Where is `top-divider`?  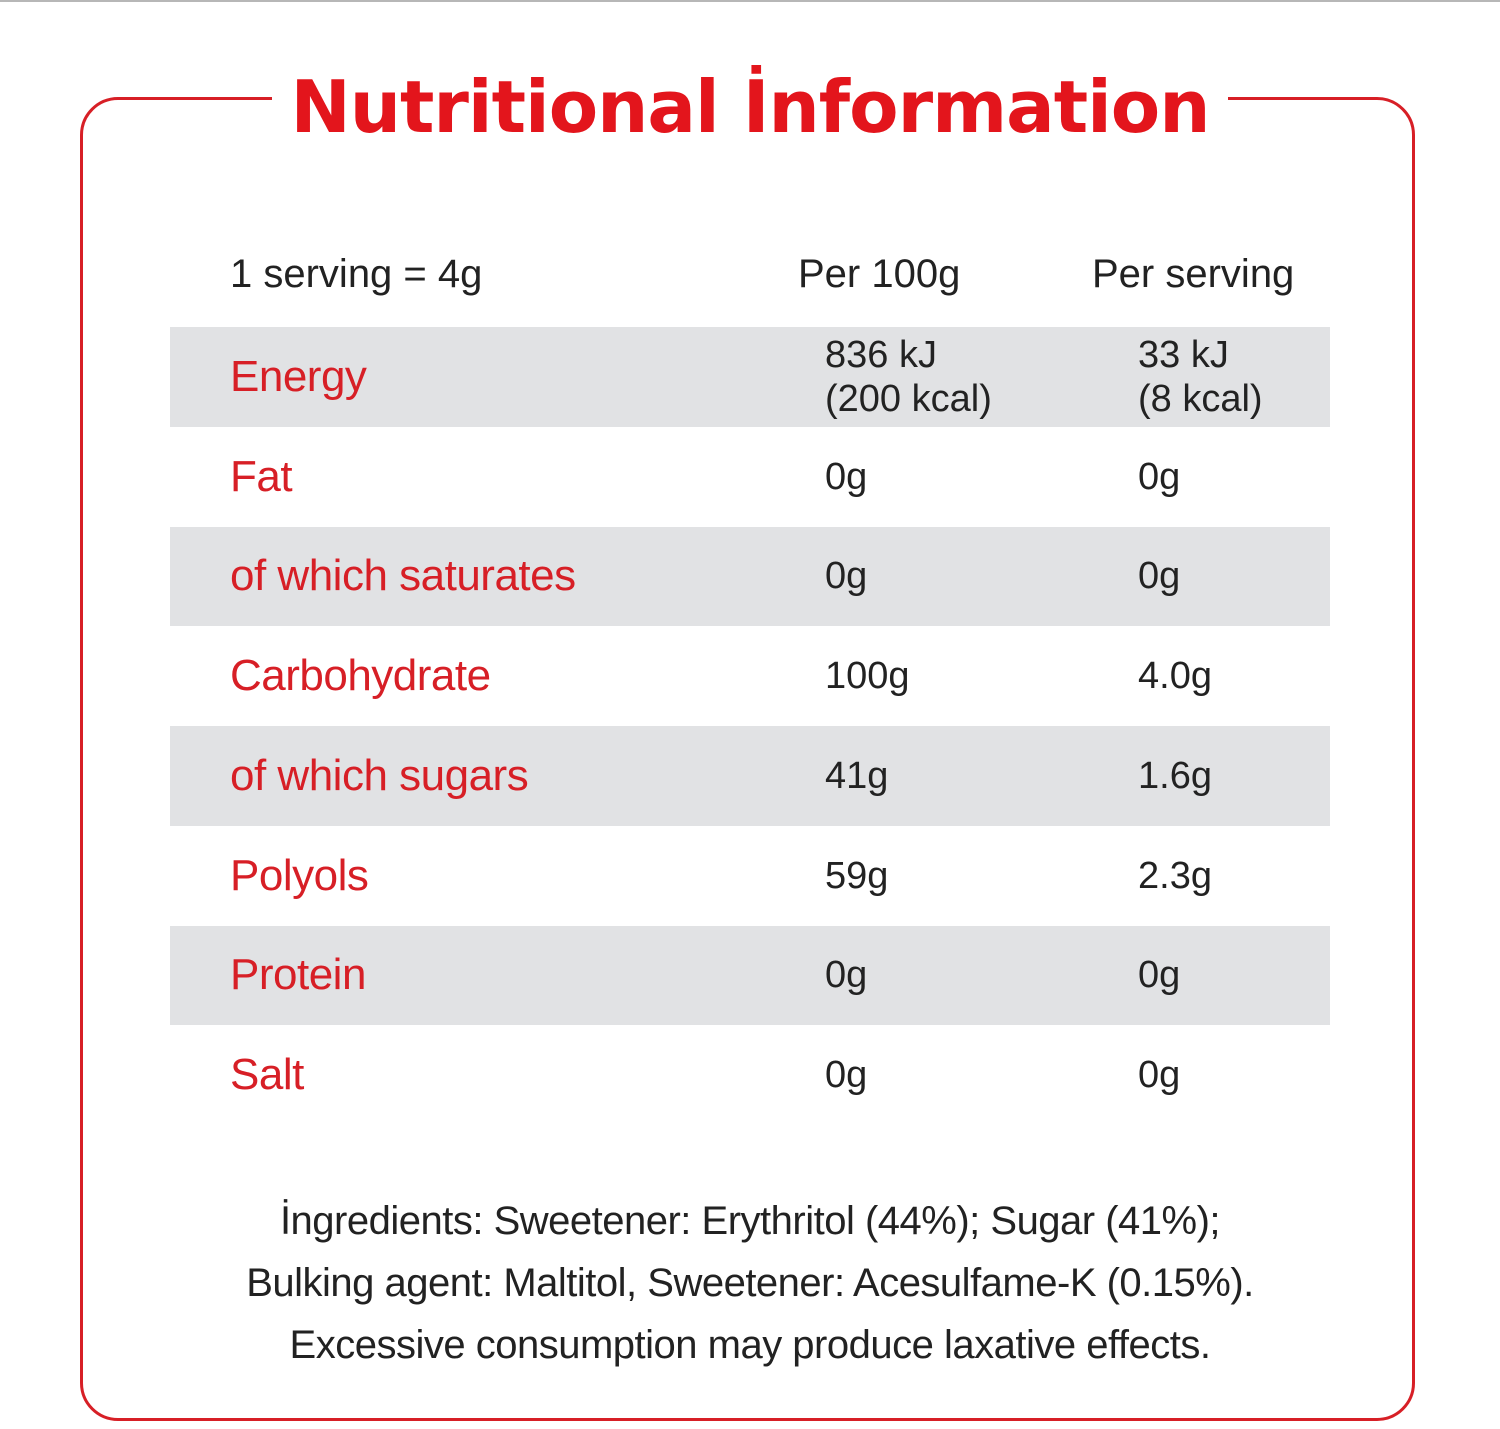 top-divider is located at coordinates (750, 1).